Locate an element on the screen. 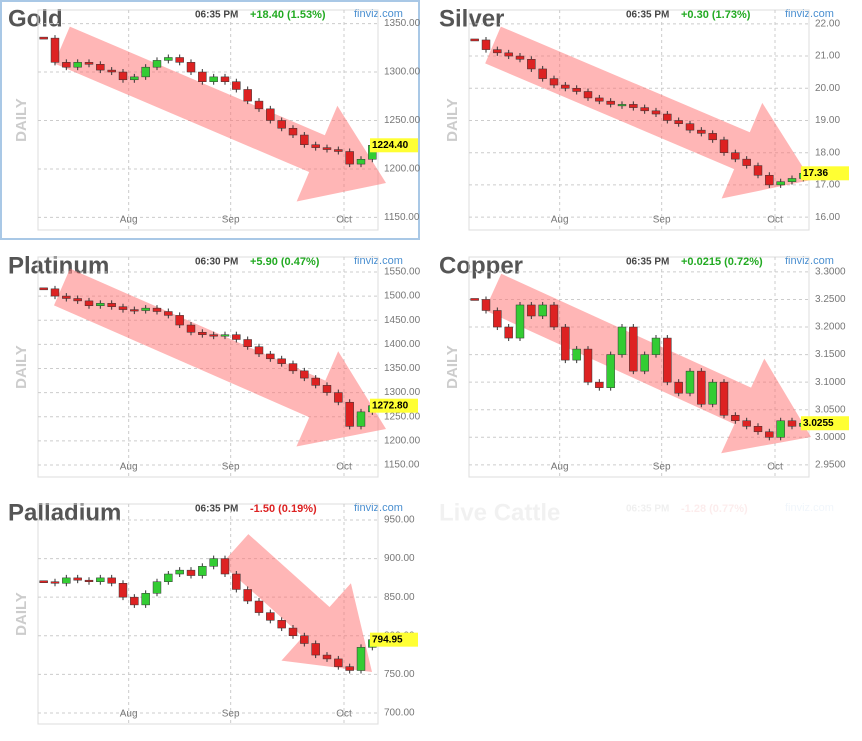  y-tick-label: 1200.00 is located at coordinates (402, 169).